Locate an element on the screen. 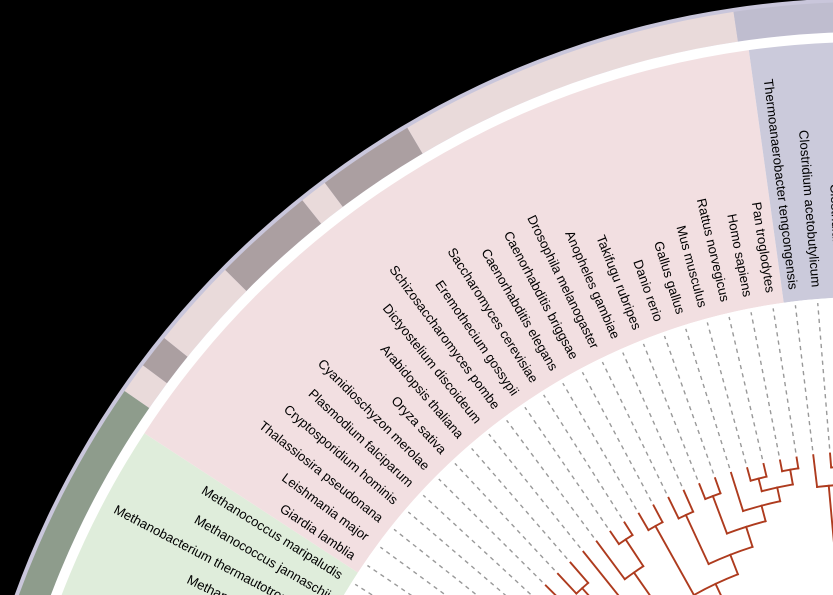  leaf-connector-giardia-lamblia is located at coordinates (390, 579).